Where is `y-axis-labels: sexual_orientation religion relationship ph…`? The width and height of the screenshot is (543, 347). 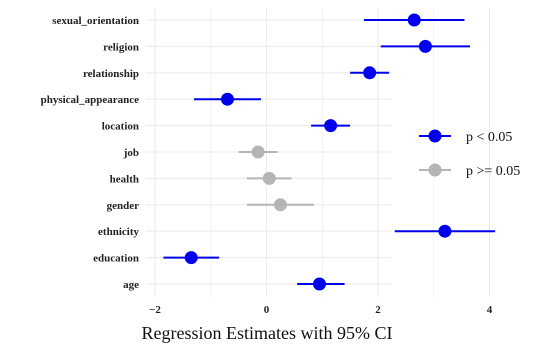
y-axis-labels: sexual_orientation religion relationship ph… is located at coordinates (90, 153).